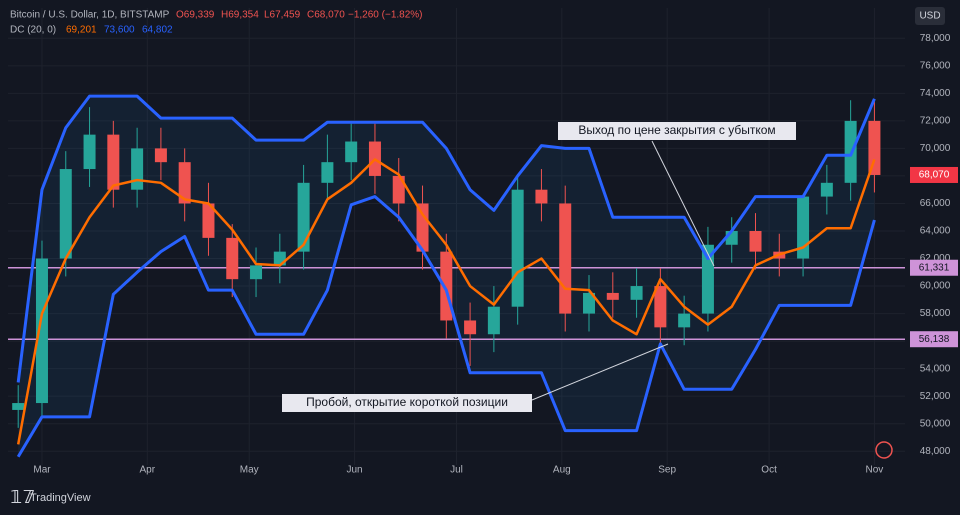 This screenshot has width=960, height=515. I want to click on indicator-mid: 69,201, so click(81, 30).